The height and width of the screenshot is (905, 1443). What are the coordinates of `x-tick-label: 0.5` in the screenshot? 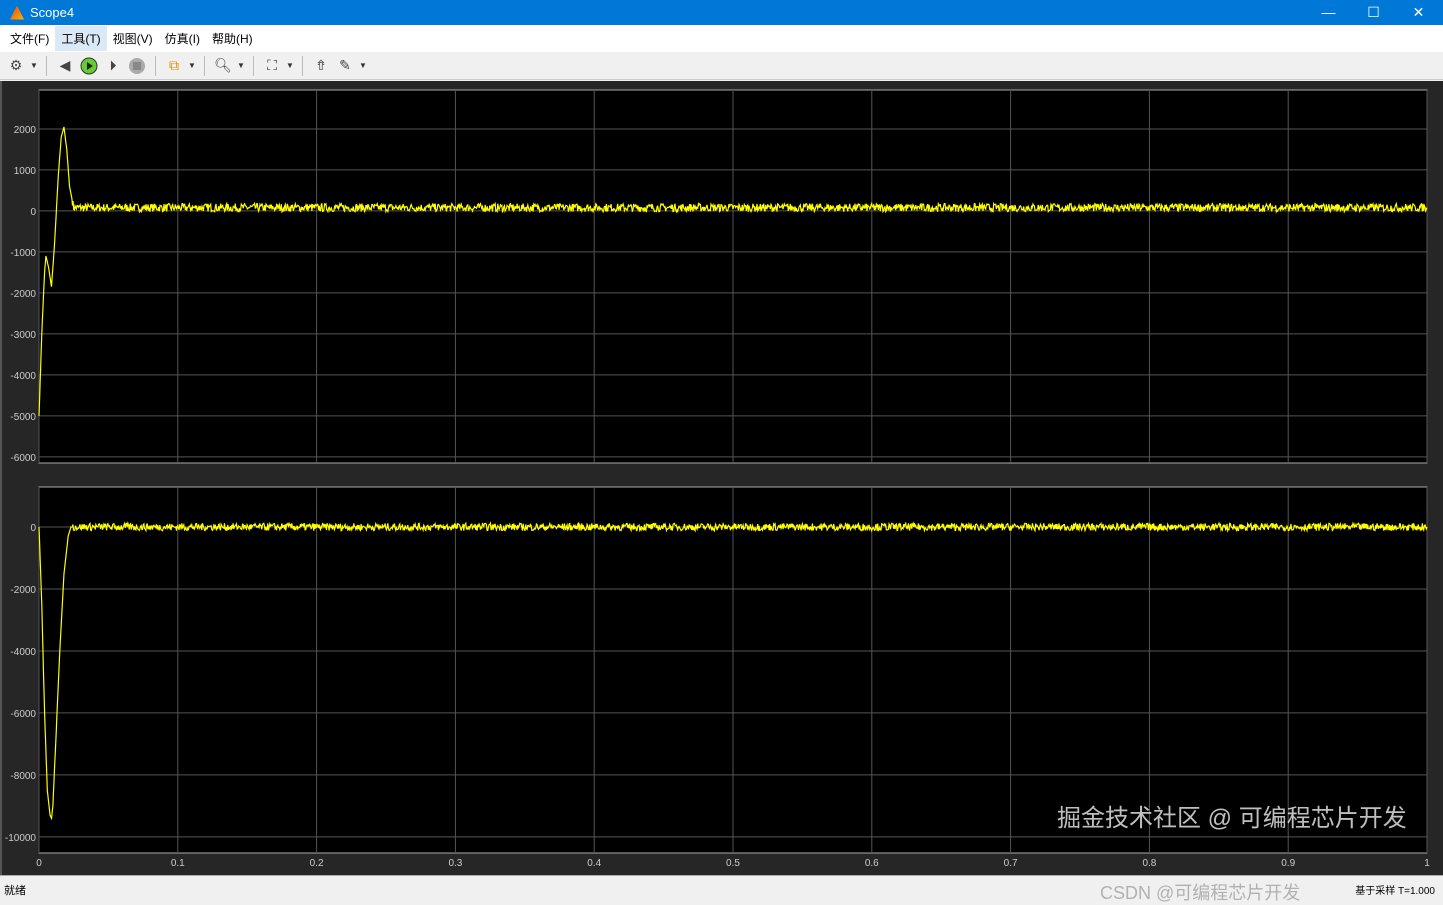 It's located at (733, 863).